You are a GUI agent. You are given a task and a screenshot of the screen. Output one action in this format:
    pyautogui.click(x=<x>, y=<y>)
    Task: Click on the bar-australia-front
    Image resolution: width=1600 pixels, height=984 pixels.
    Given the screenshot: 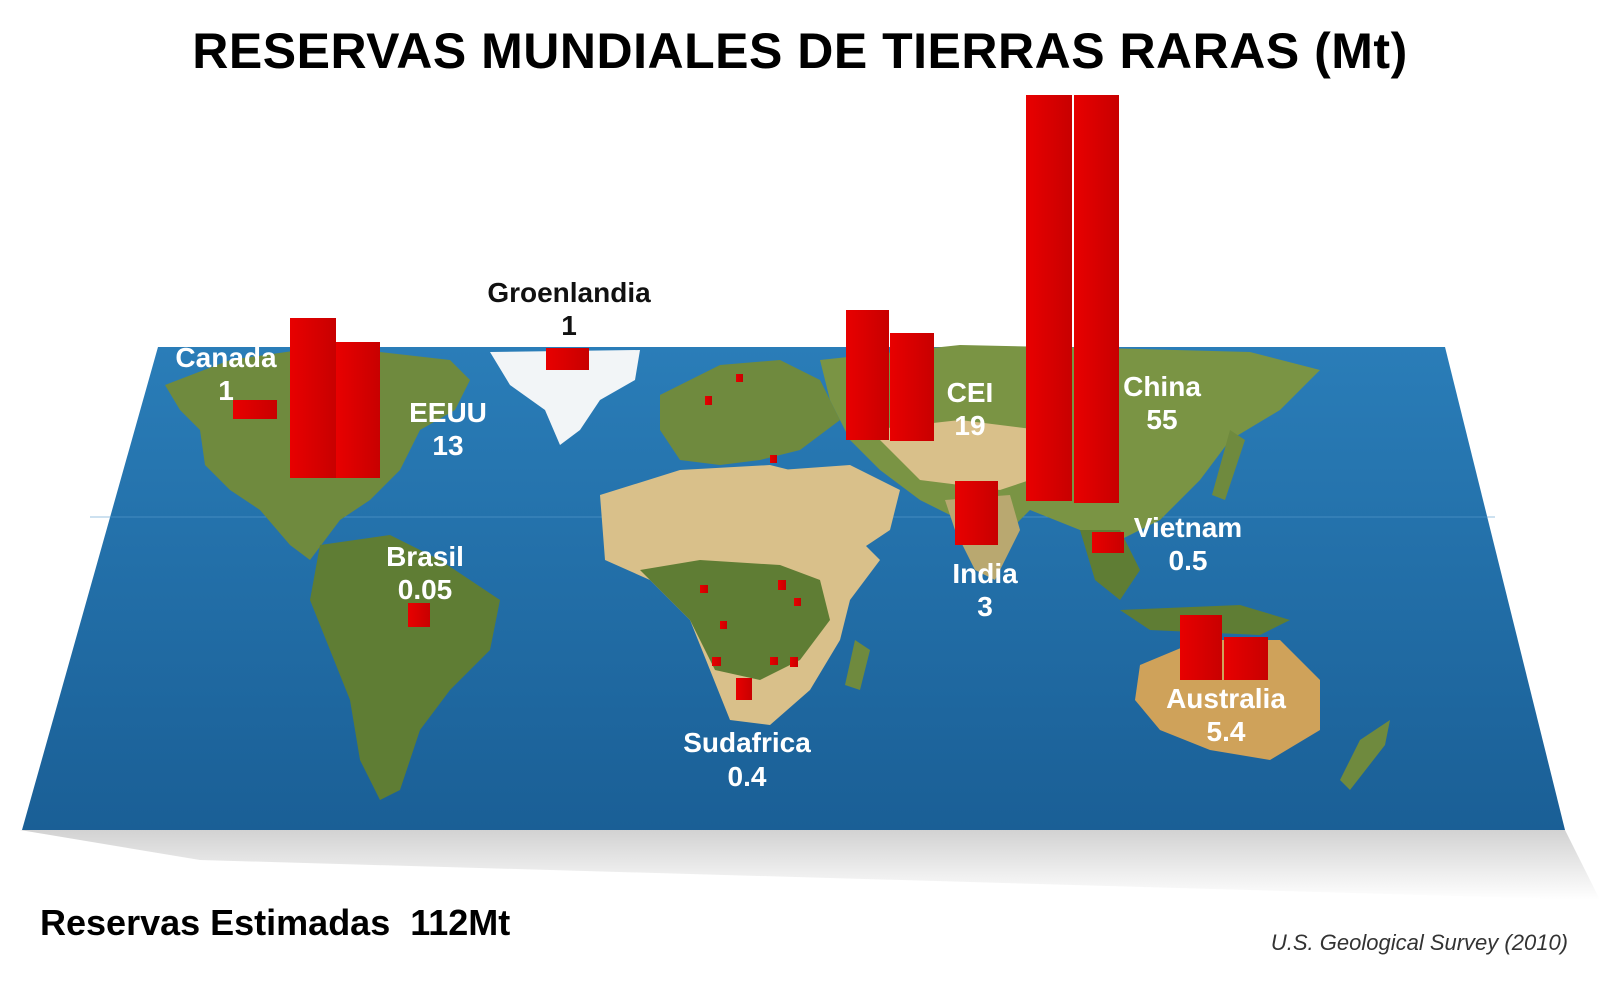 What is the action you would take?
    pyautogui.click(x=1246, y=658)
    